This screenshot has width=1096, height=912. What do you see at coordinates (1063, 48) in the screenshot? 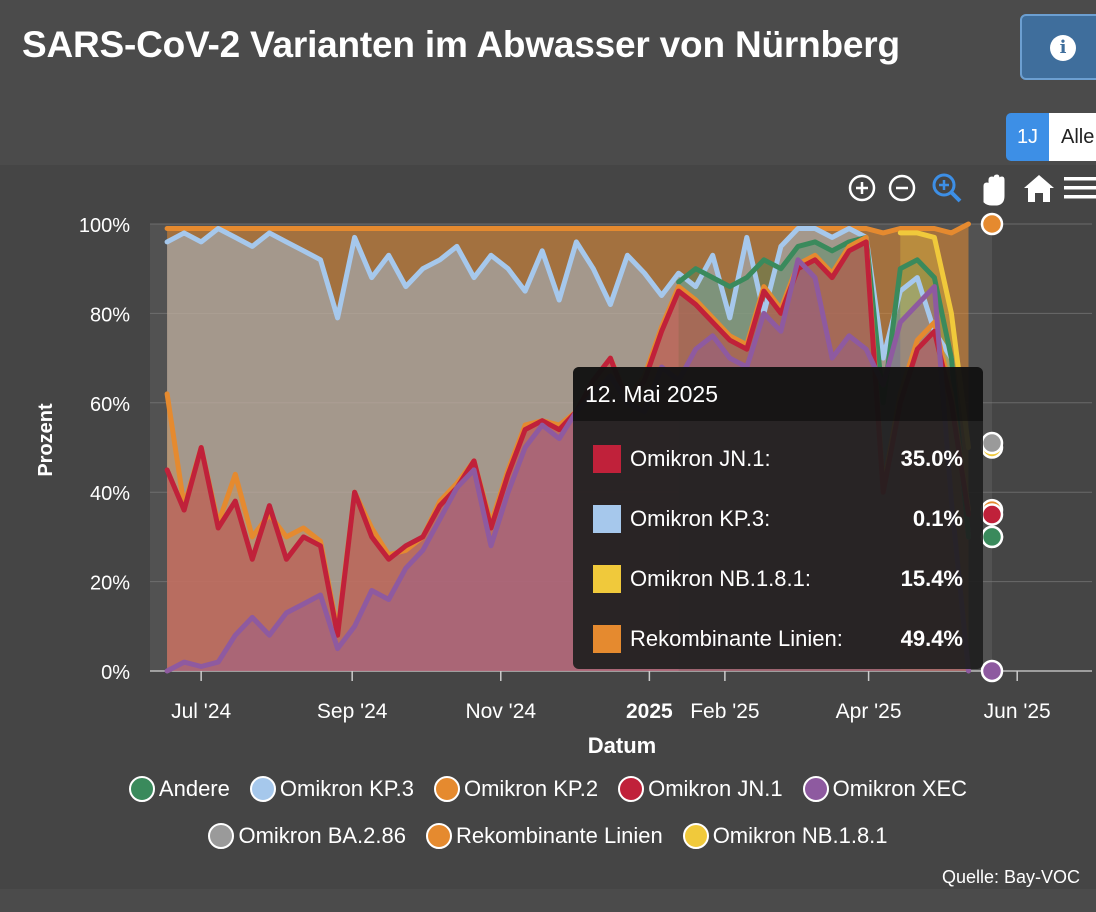
I see `info-icon: i` at bounding box center [1063, 48].